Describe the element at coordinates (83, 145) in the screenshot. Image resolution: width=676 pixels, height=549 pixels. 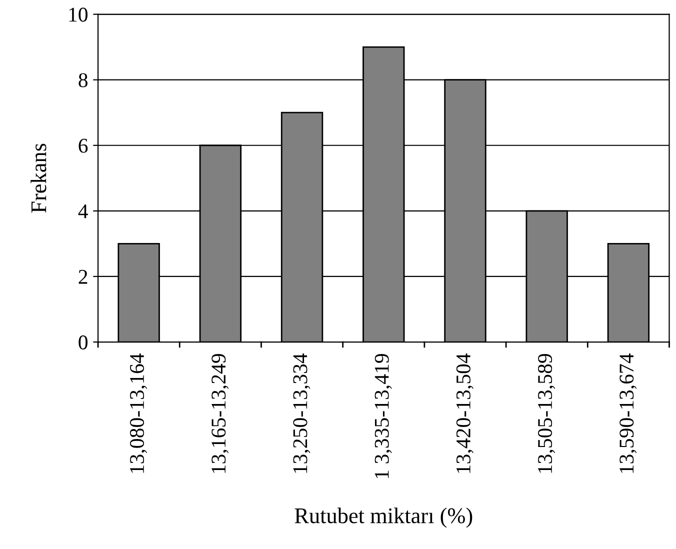
I see `y-tick-label: 6` at that location.